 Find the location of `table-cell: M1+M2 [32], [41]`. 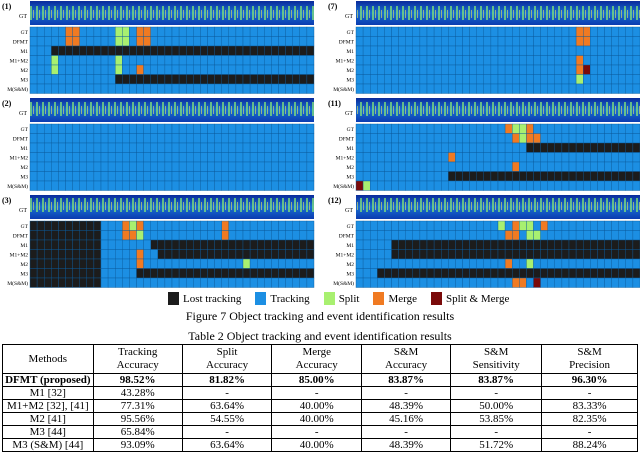

table-cell: M1+M2 [32], [41] is located at coordinates (48, 406).